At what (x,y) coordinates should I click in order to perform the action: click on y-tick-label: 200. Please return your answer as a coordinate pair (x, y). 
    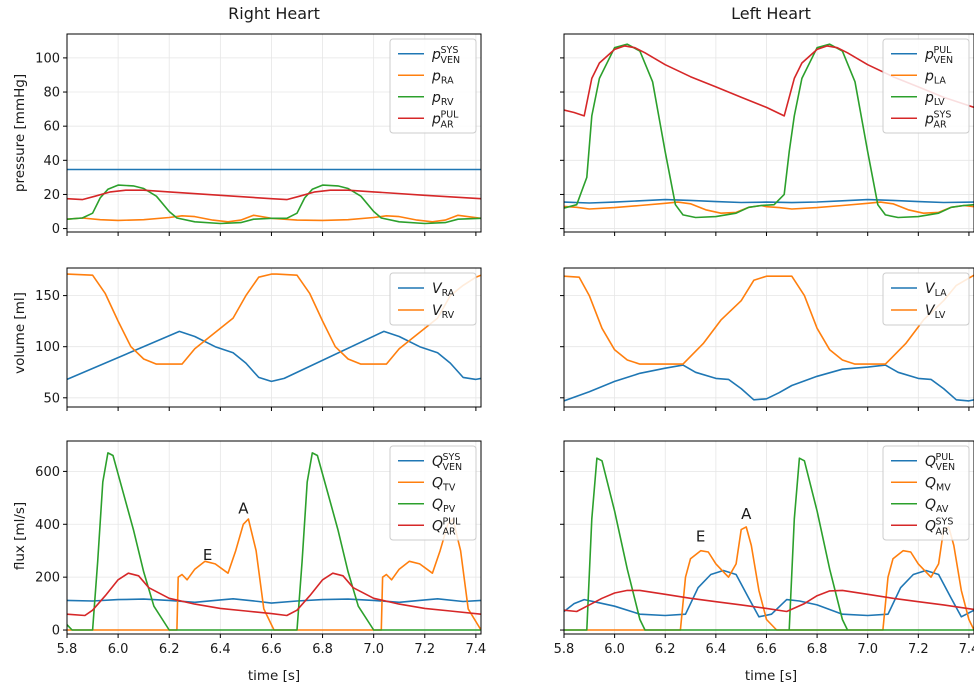
    Looking at the image, I should click on (47, 578).